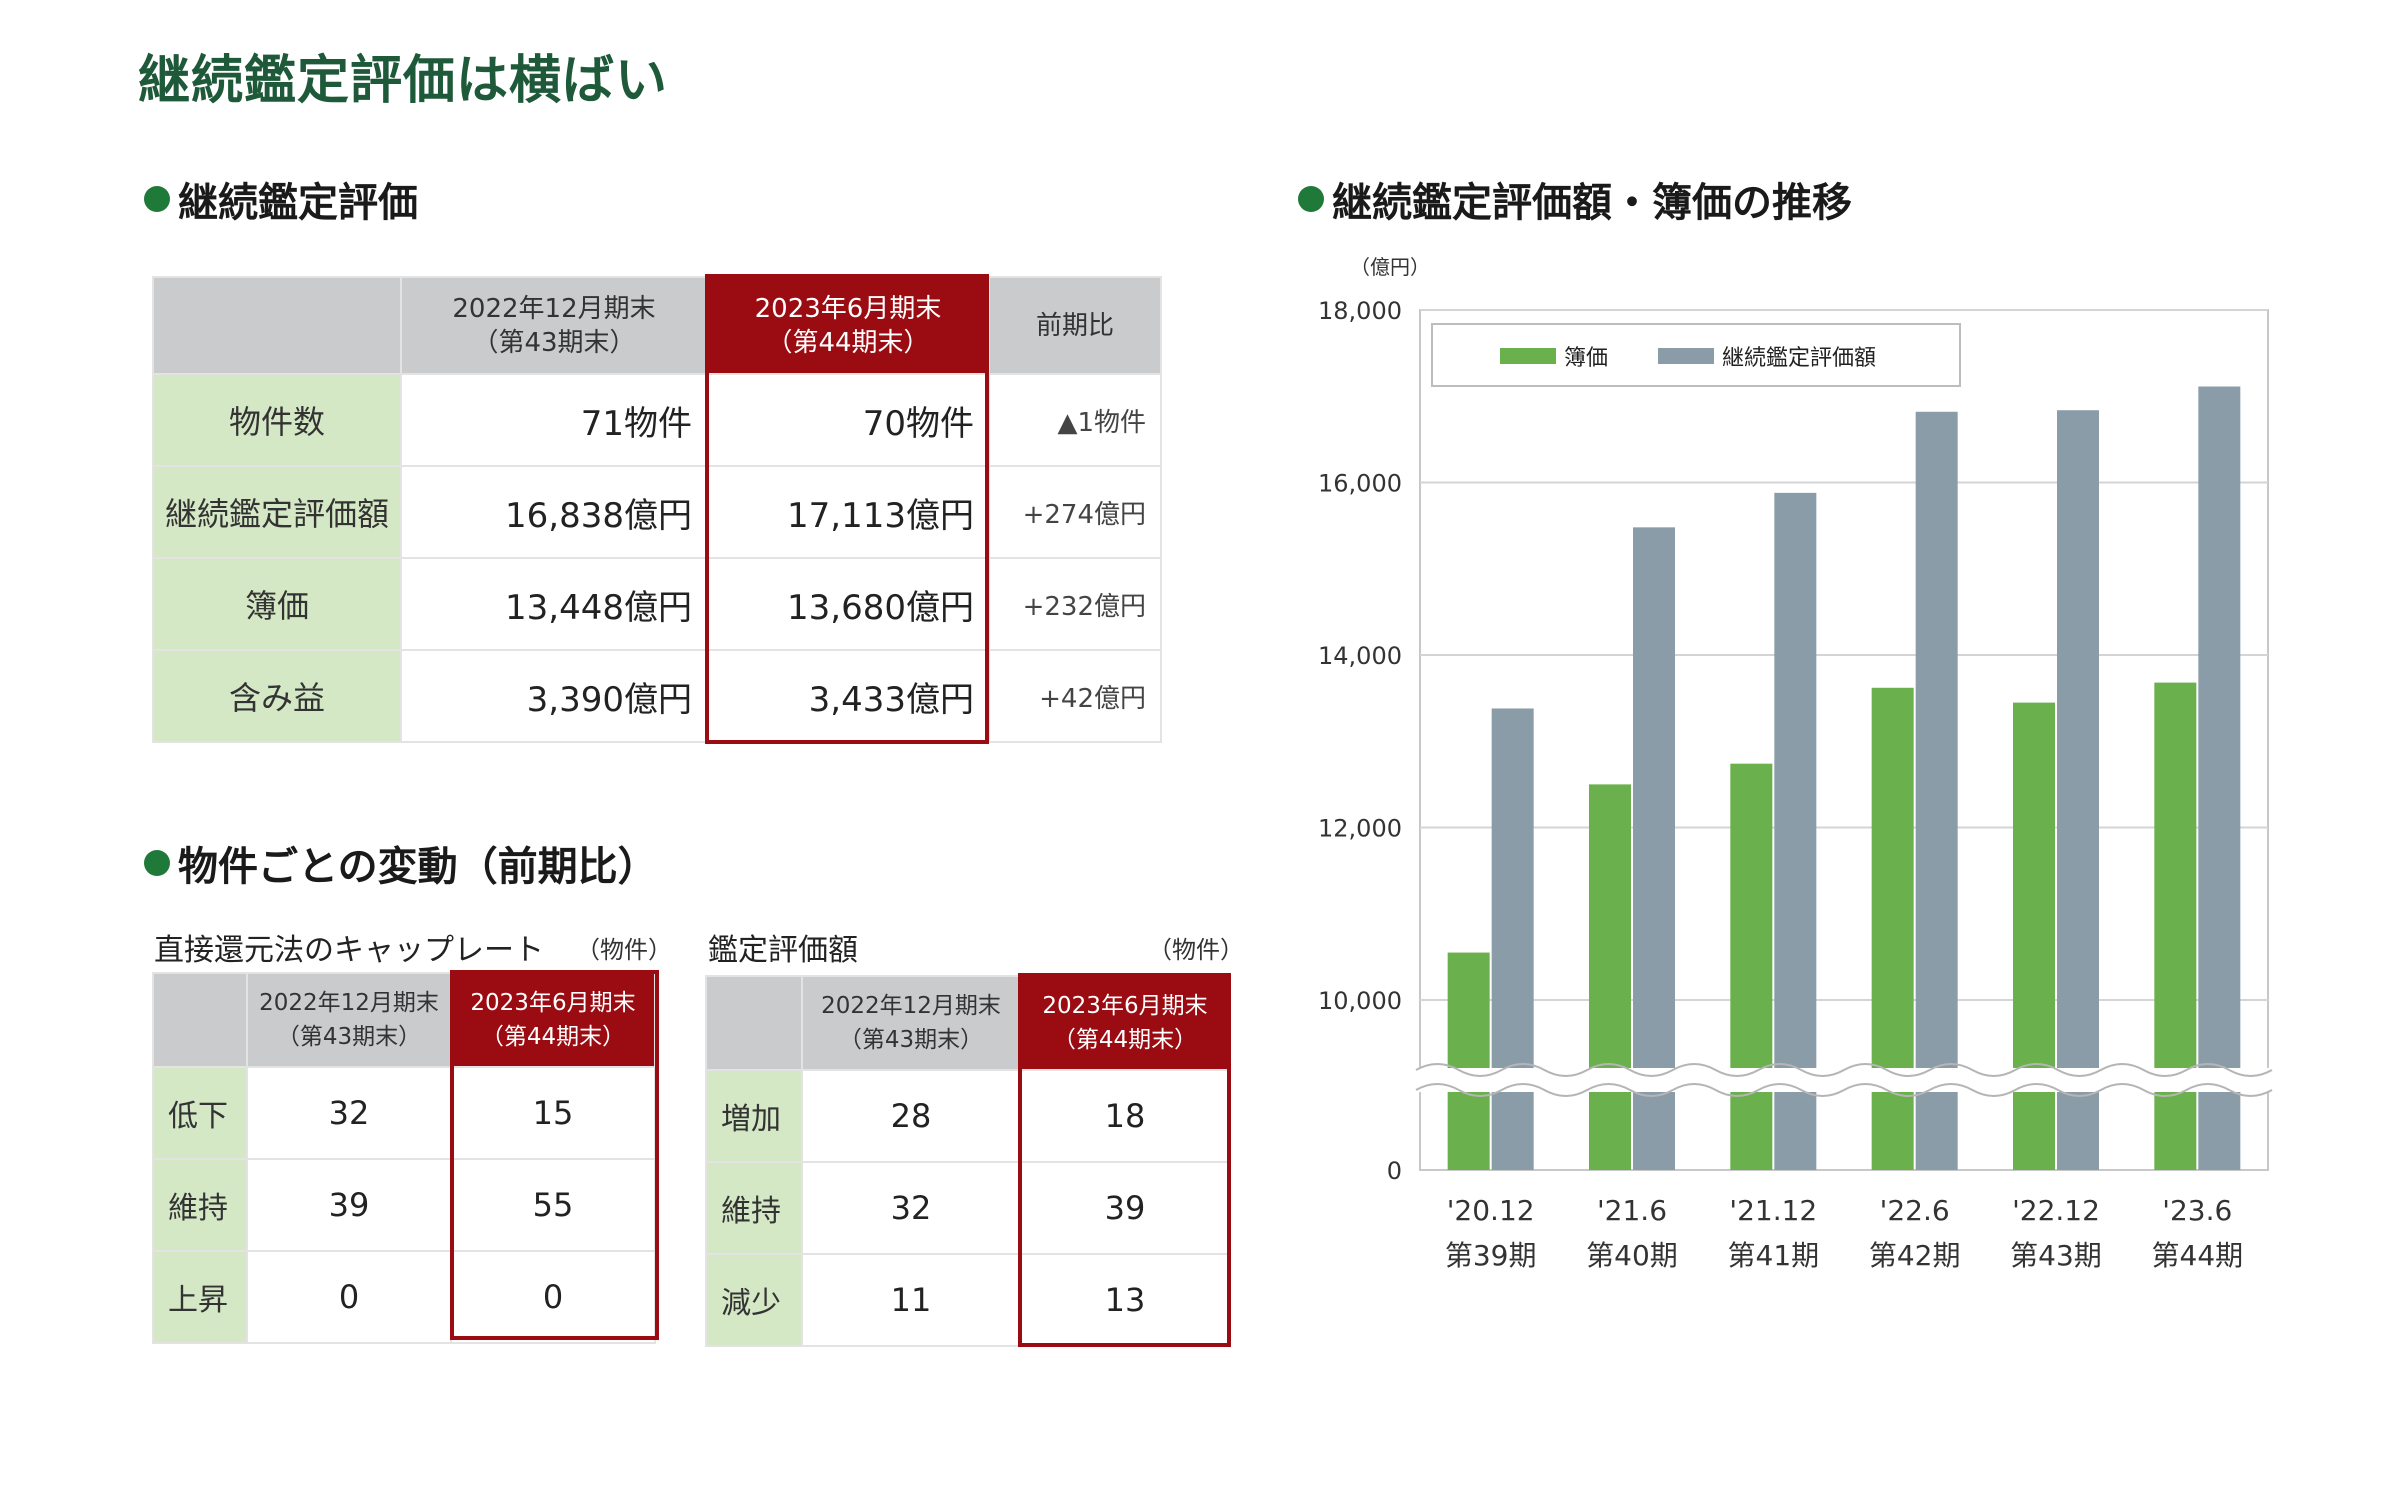 Image resolution: width=2400 pixels, height=1494 pixels. I want to click on section-title-text: 物件ごとの変動（前期比）, so click(418, 867).